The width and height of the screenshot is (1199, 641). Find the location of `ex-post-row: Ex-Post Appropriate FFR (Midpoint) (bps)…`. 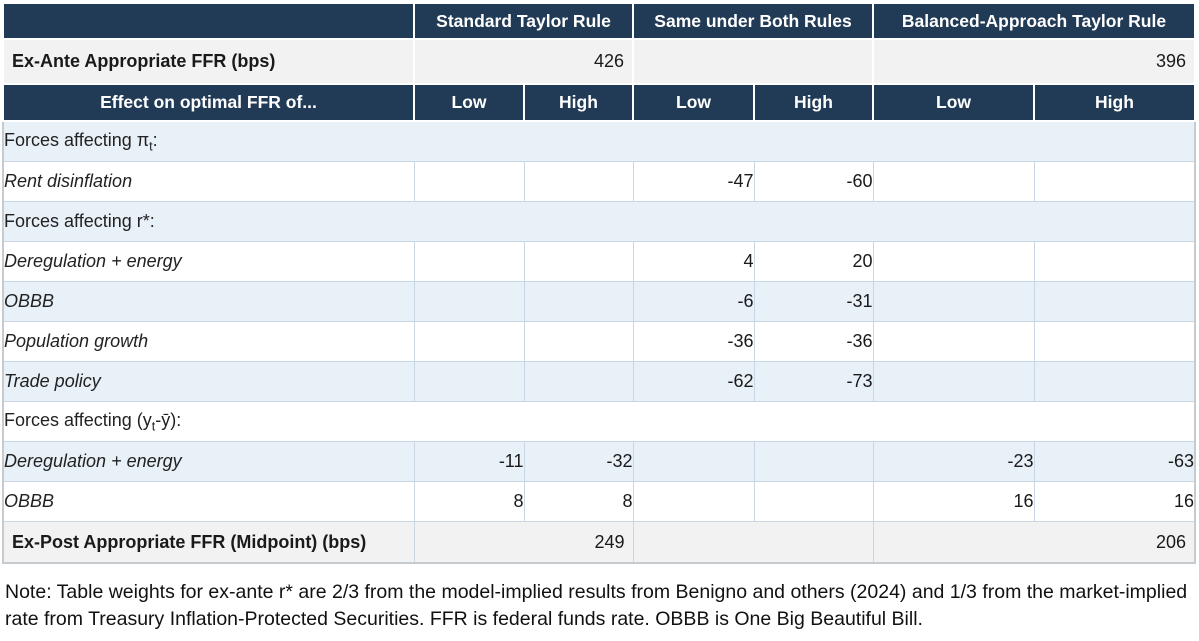

ex-post-row: Ex-Post Appropriate FFR (Midpoint) (bps)… is located at coordinates (599, 542).